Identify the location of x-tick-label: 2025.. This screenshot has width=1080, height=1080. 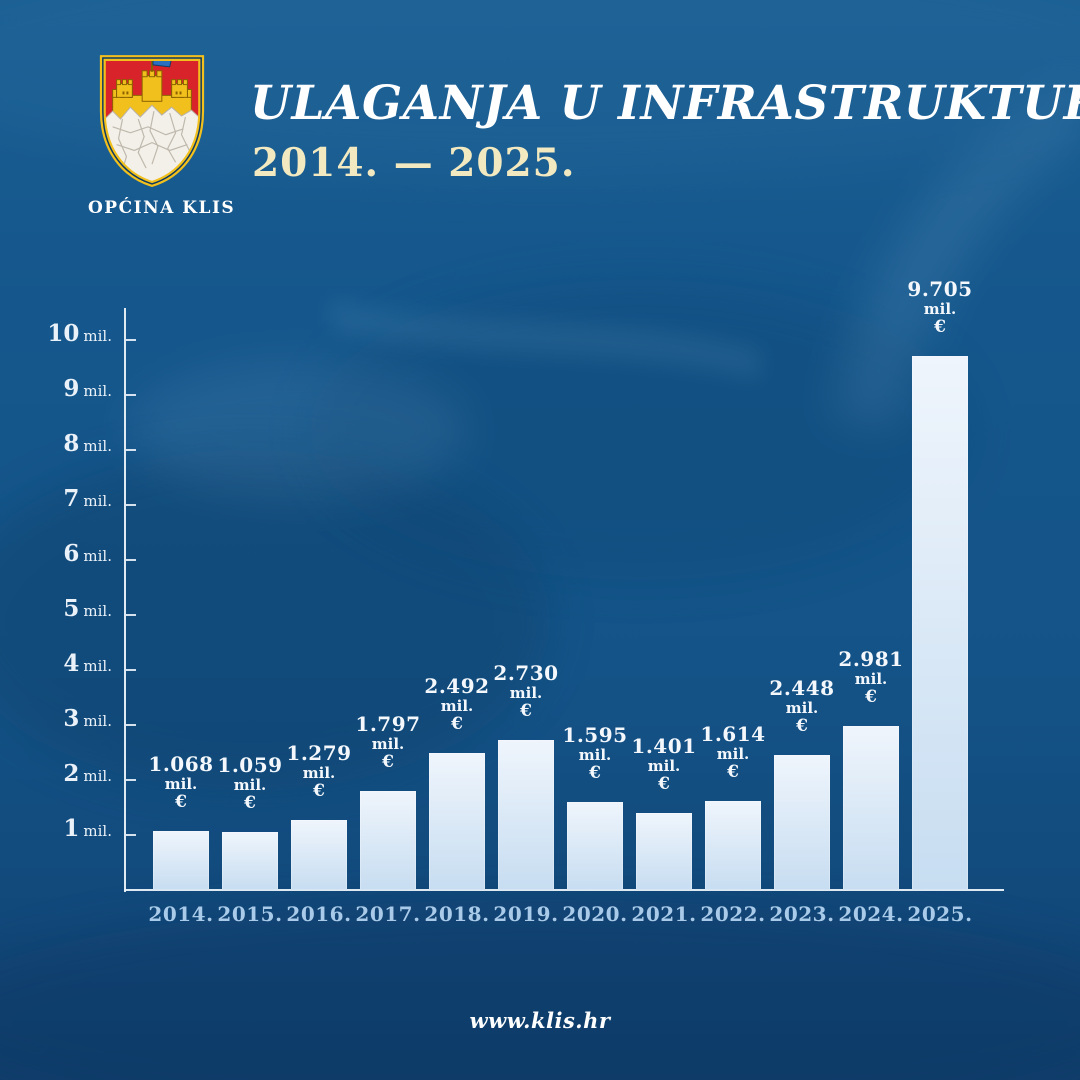
(940, 914).